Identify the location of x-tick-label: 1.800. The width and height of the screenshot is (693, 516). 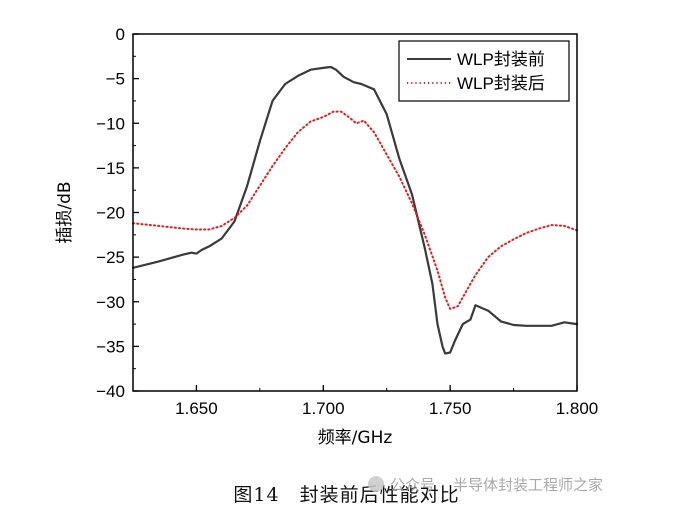
(577, 408).